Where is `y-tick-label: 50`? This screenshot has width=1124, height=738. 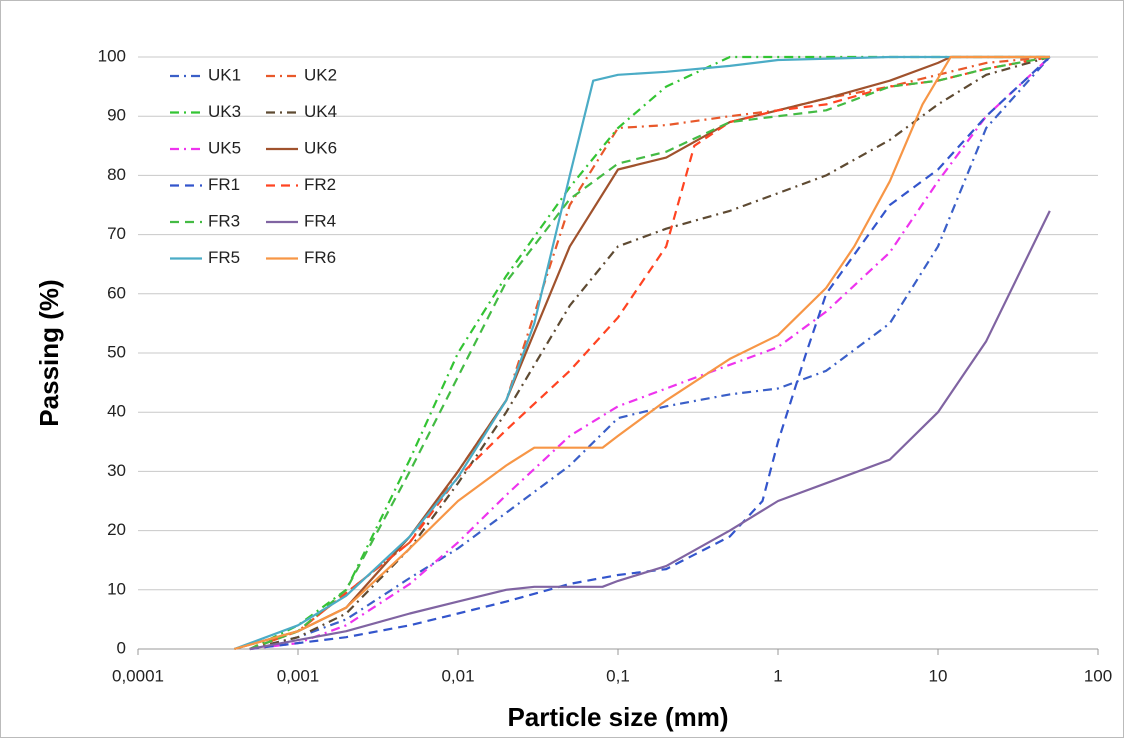 y-tick-label: 50 is located at coordinates (116, 351).